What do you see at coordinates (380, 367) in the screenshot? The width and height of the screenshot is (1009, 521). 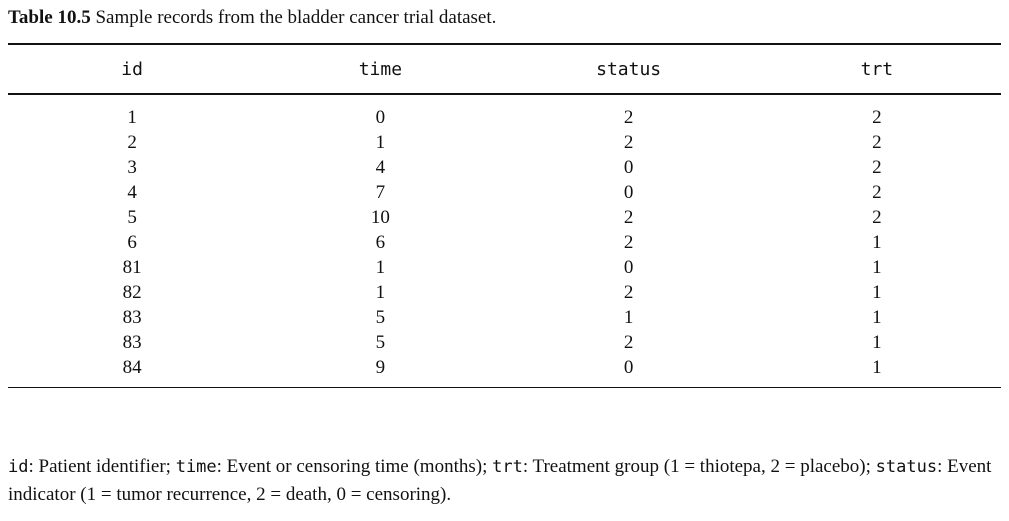 I see `table-cell-time: 9` at bounding box center [380, 367].